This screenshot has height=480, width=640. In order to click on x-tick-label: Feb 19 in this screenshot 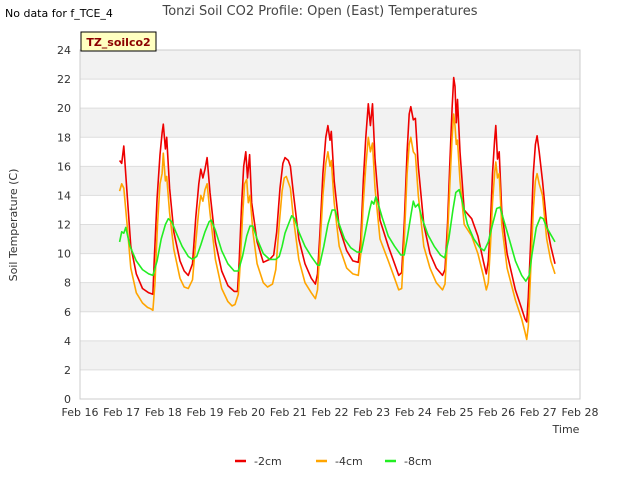, I will do `click(205, 412)`.